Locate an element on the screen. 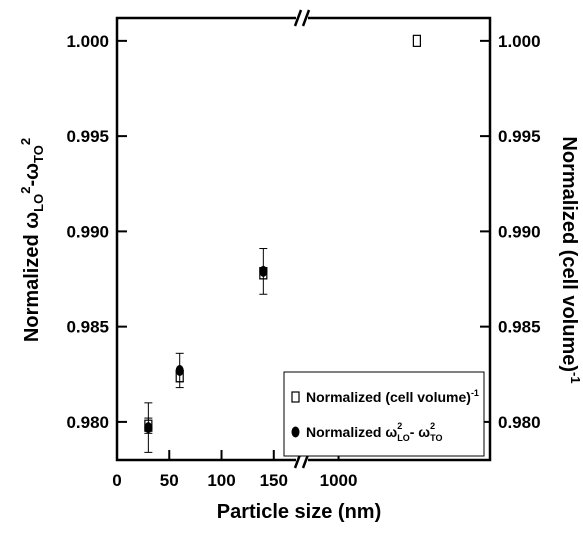 Image resolution: width=583 pixels, height=533 pixels. y-axis-left-title: Normalized ωLO2-ωTO2 is located at coordinates (32, 240).